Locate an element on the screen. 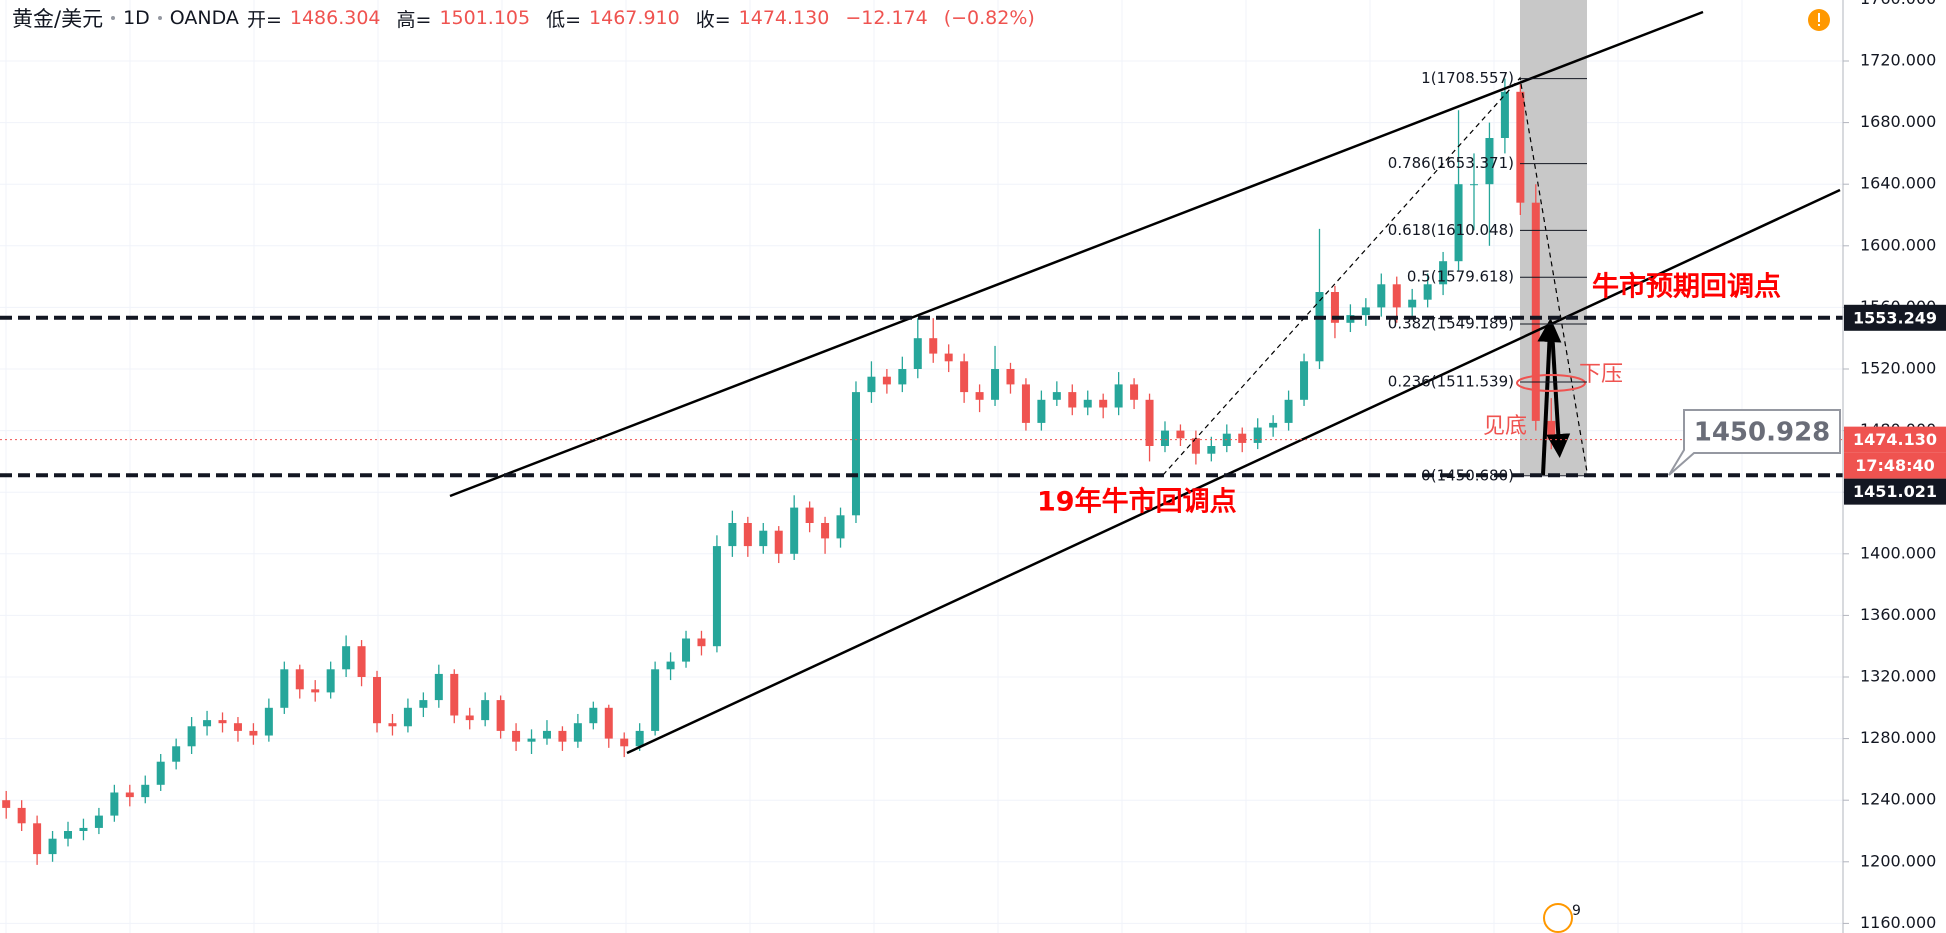 This screenshot has width=1946, height=933. y-tick-label: 1760.000 is located at coordinates (1898, 4).